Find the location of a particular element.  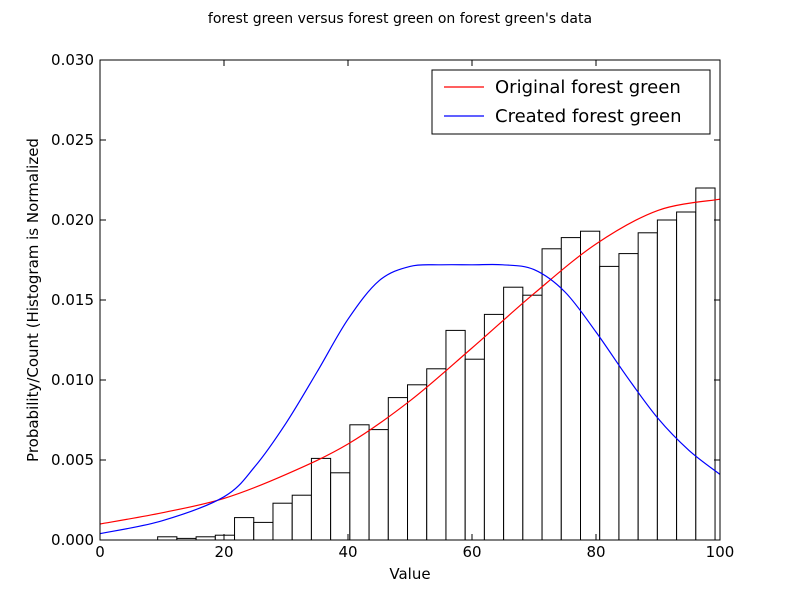

y-tick-label: 0.030 is located at coordinates (72, 60).